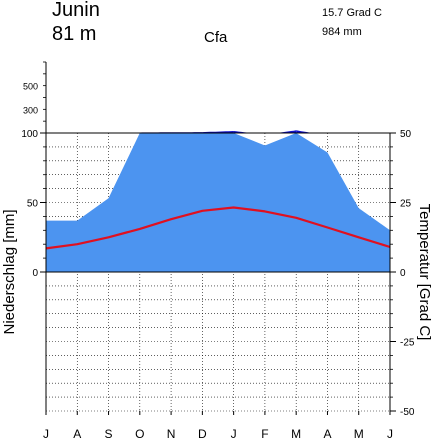 The height and width of the screenshot is (440, 433). I want to click on right-tick-label: 0, so click(403, 273).